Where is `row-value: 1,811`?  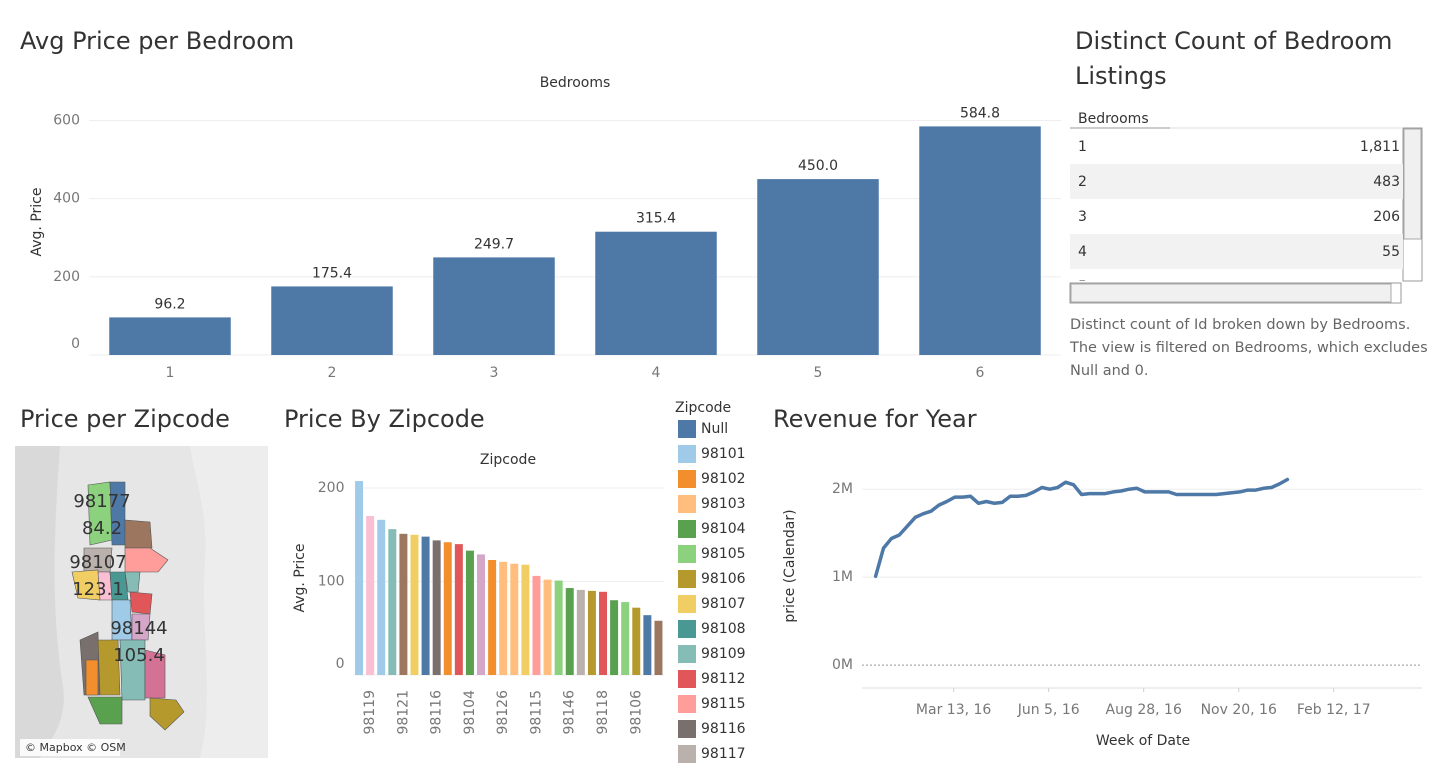 row-value: 1,811 is located at coordinates (1380, 147).